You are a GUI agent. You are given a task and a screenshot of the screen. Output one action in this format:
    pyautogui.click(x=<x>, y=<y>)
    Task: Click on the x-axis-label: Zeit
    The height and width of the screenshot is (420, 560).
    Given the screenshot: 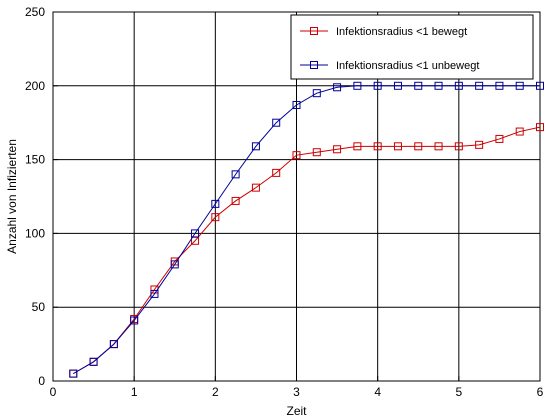 What is the action you would take?
    pyautogui.click(x=296, y=411)
    